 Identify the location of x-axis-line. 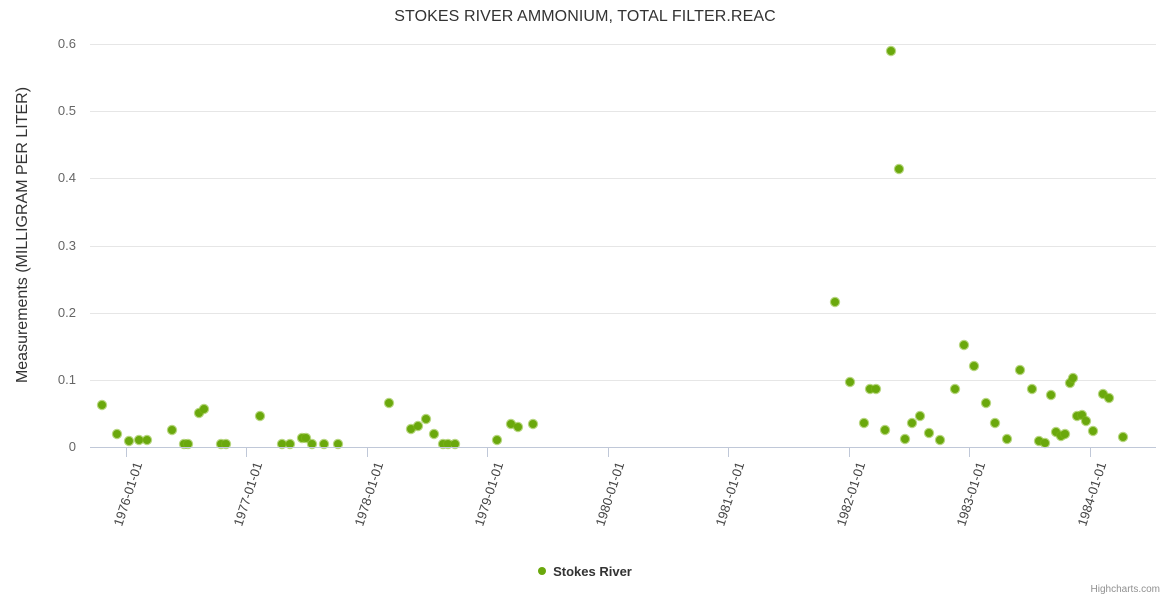
(623, 447).